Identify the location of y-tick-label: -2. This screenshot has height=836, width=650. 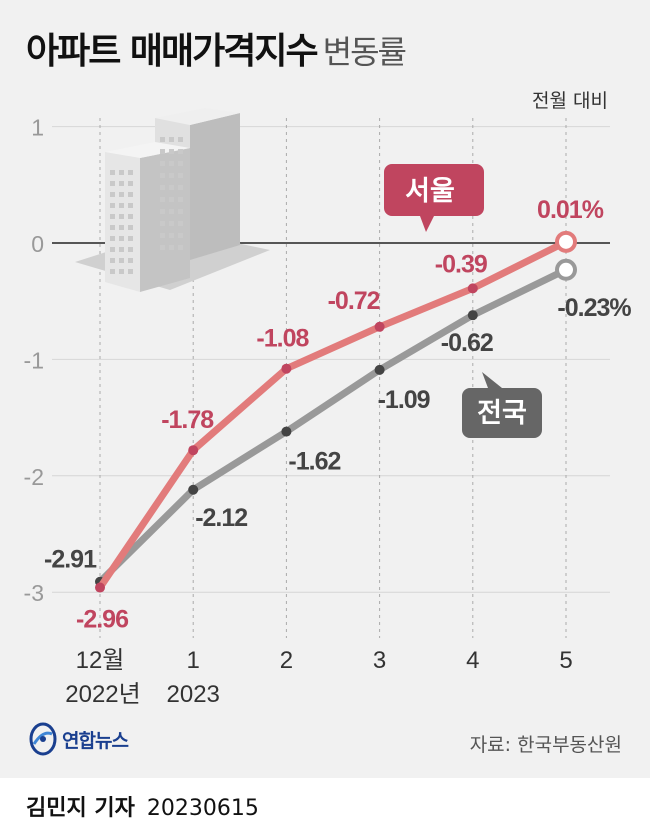
(34, 477).